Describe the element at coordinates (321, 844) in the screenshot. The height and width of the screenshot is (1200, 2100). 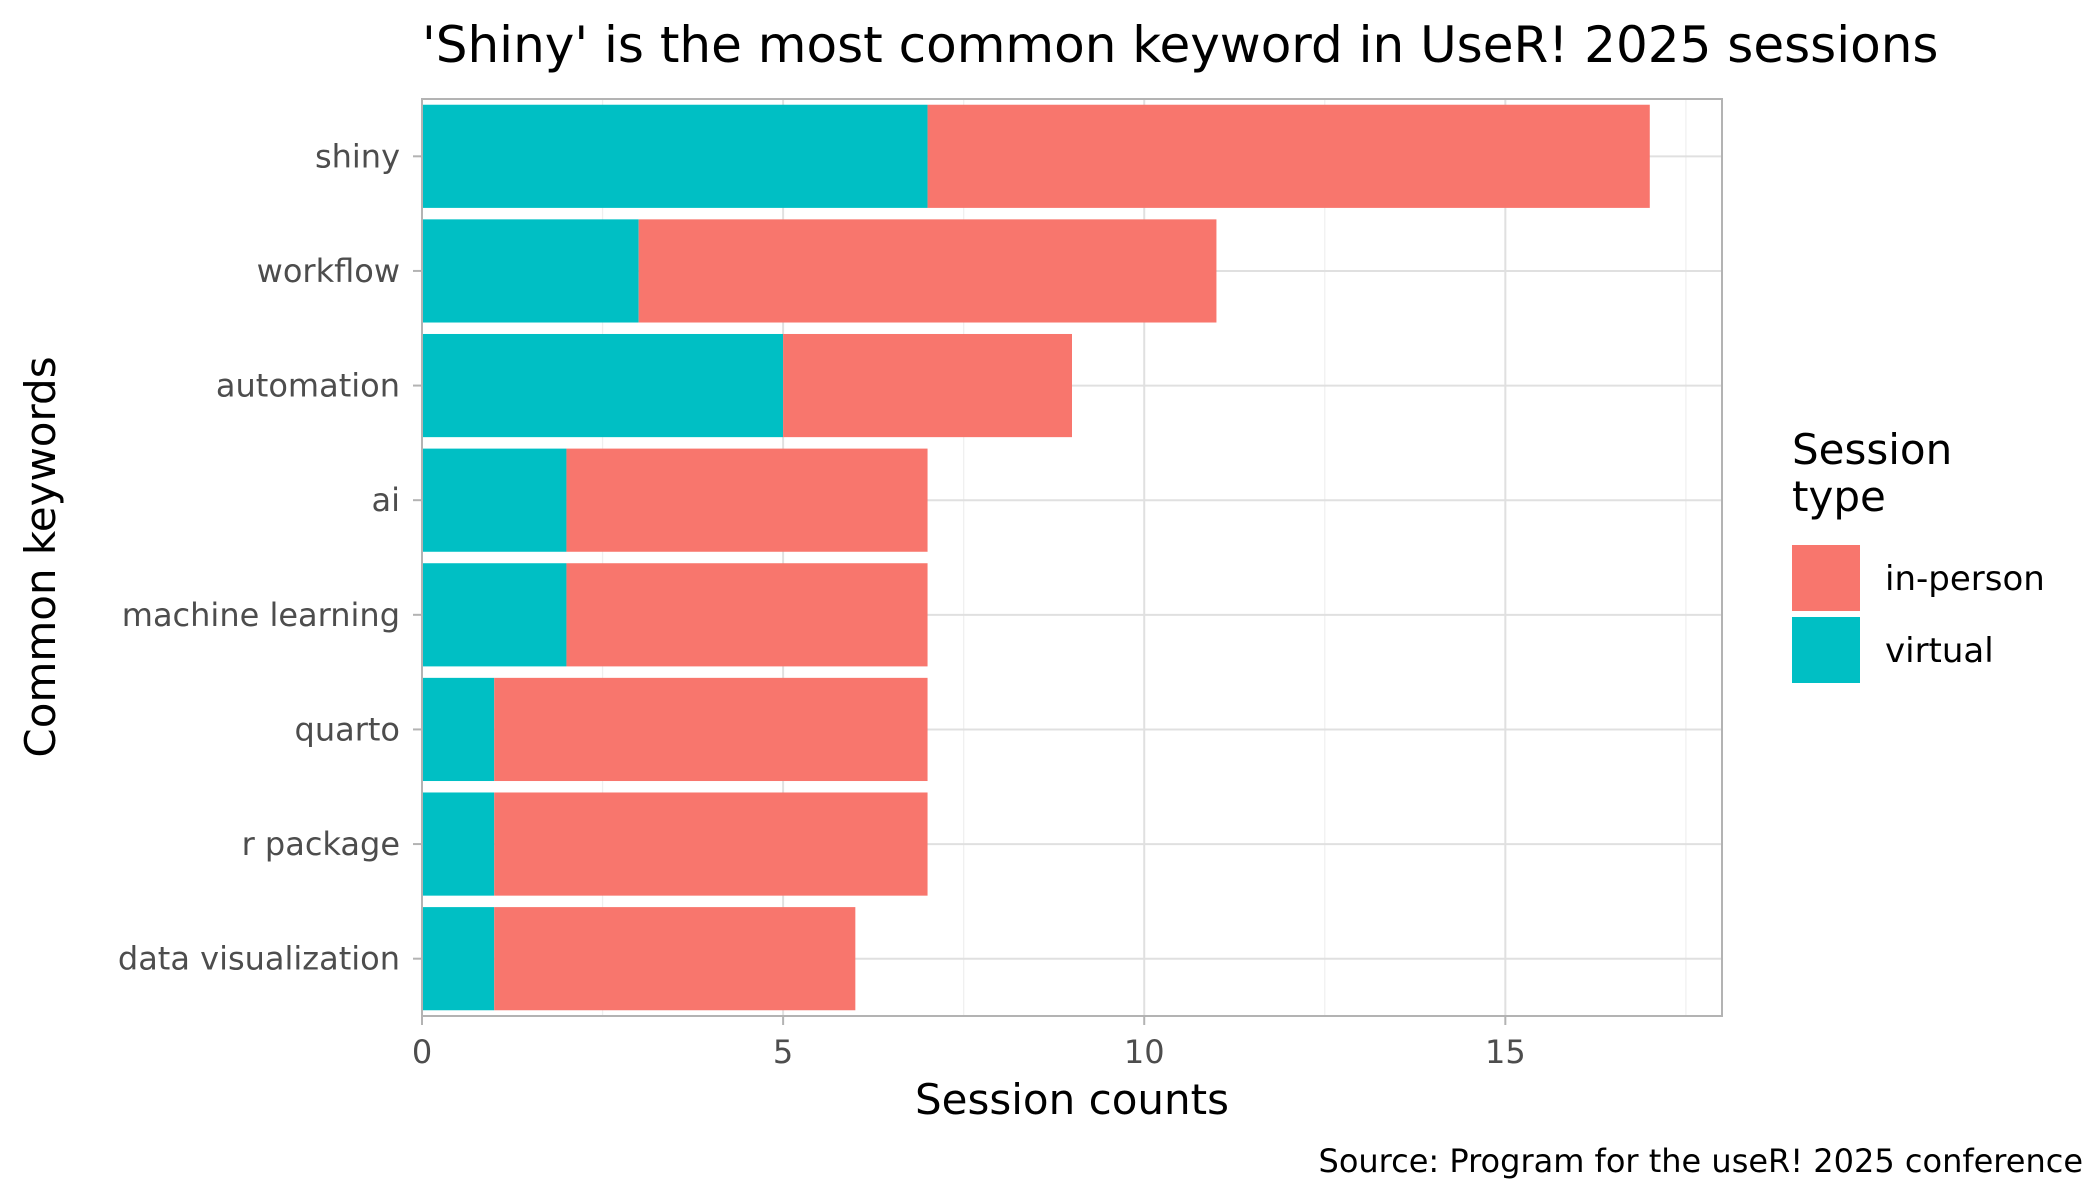
I see `y-tick-label: r package` at that location.